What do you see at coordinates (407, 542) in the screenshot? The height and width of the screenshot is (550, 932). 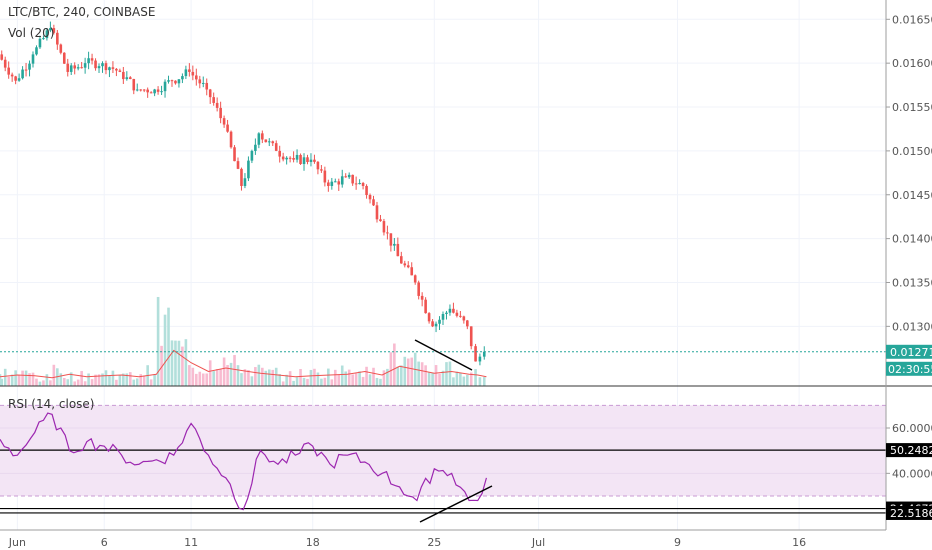 I see `time-ticks: Jun 6 11 18 25 Jul 9 16` at bounding box center [407, 542].